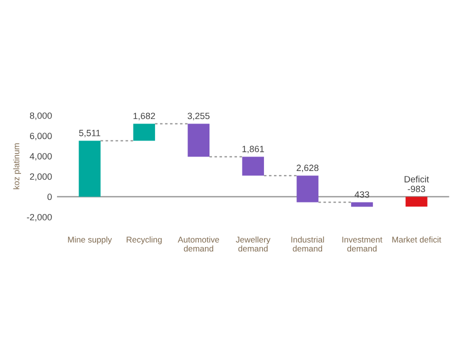  Describe the element at coordinates (39, 218) in the screenshot. I see `y-tick-label: -2,000` at that location.